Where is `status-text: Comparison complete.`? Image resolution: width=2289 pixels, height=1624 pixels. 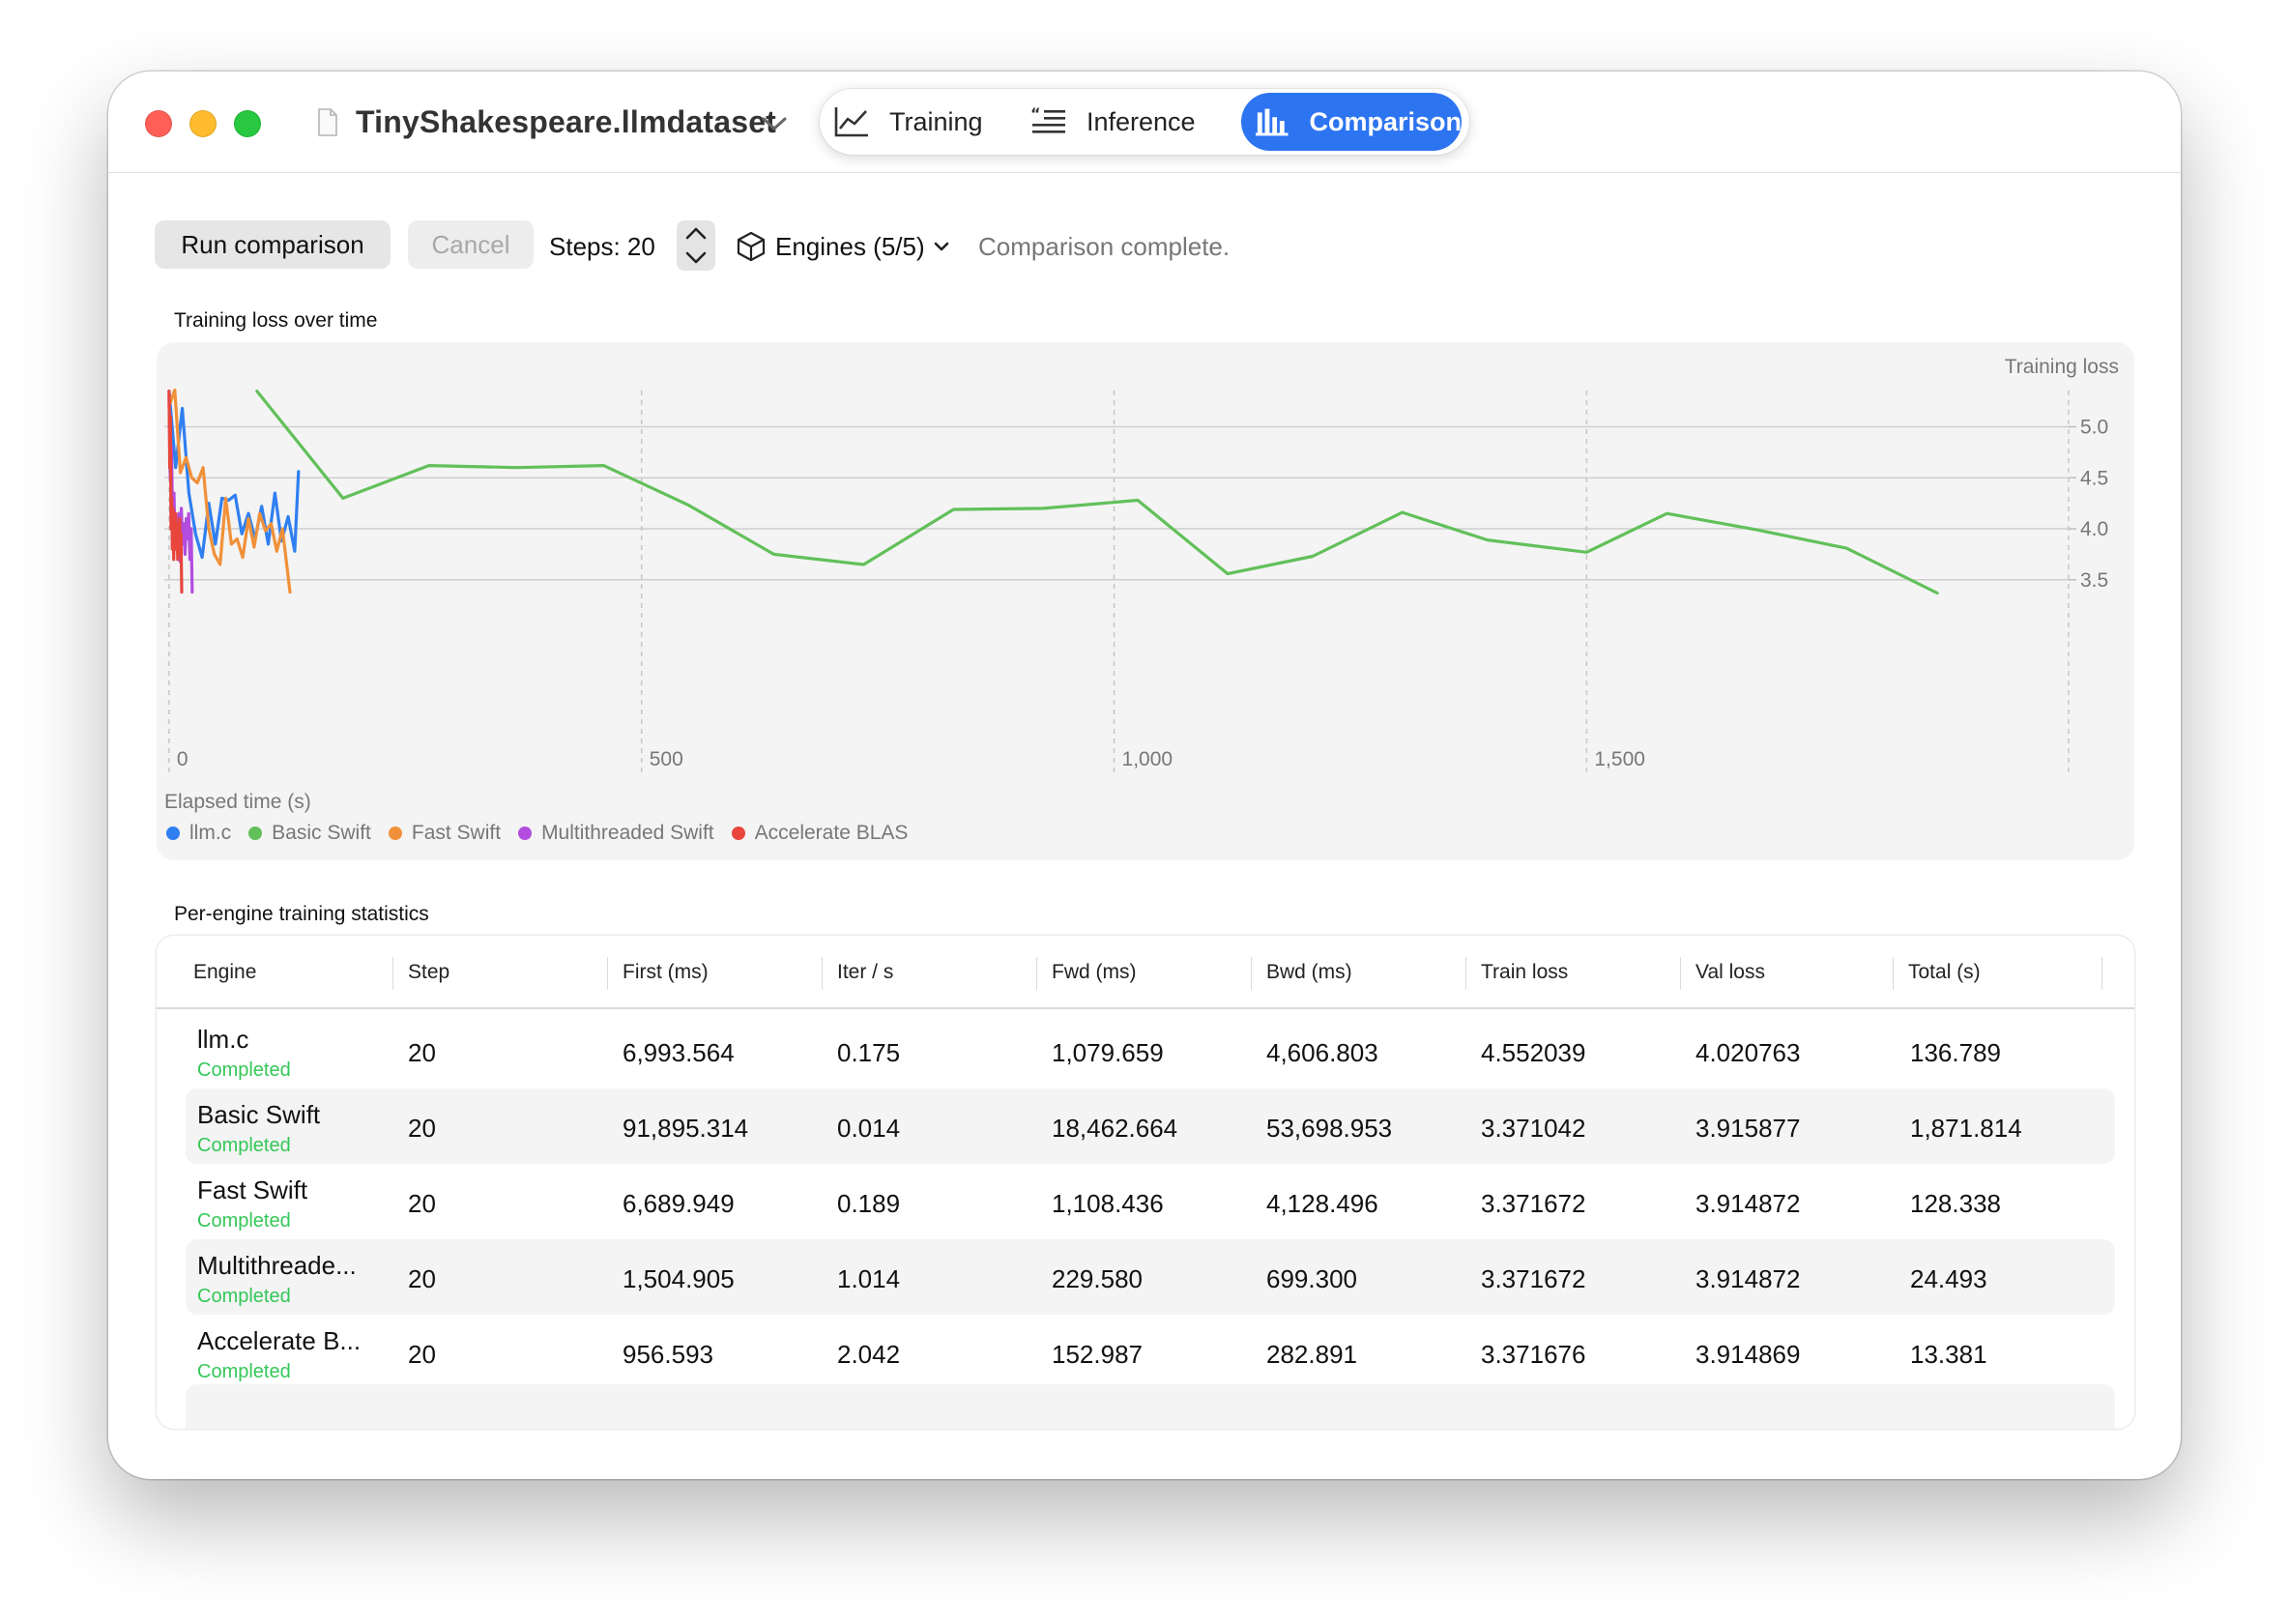
status-text: Comparison complete. is located at coordinates (1104, 247).